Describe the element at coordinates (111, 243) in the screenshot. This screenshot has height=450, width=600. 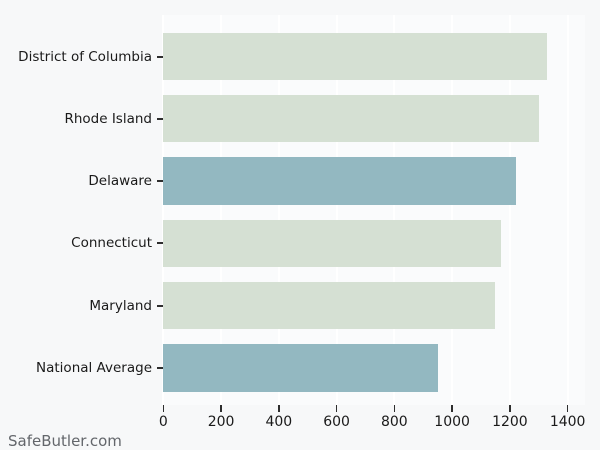
I see `category-label: Connecticut` at that location.